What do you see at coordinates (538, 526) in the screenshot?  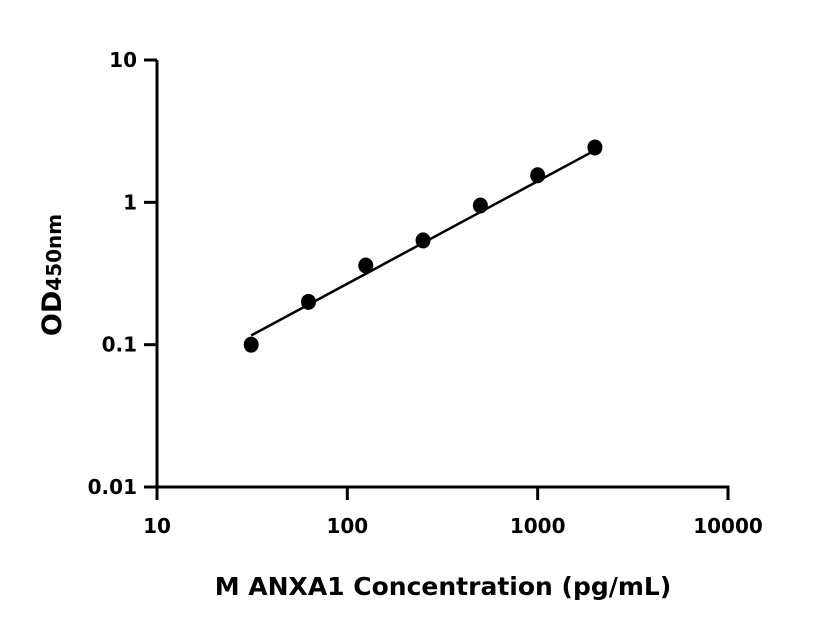 I see `x-tick-label: 1000` at bounding box center [538, 526].